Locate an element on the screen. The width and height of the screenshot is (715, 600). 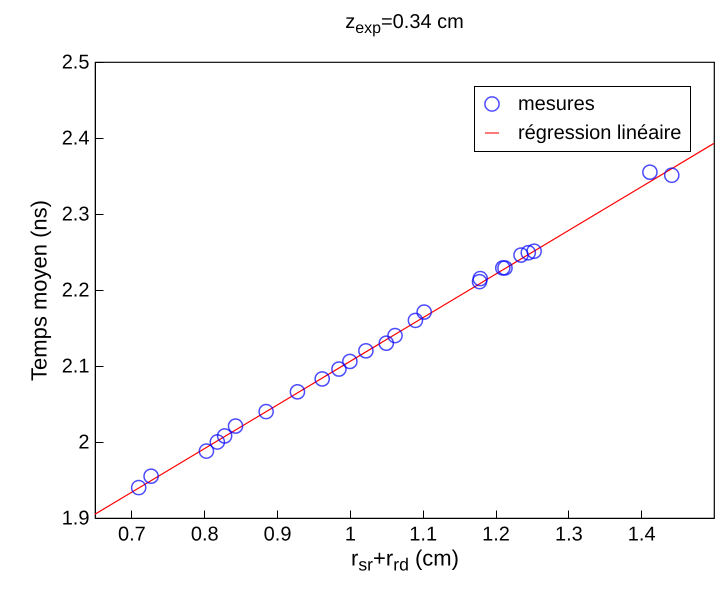
y-axis-title: Temps moyen (ns) is located at coordinates (39, 290).